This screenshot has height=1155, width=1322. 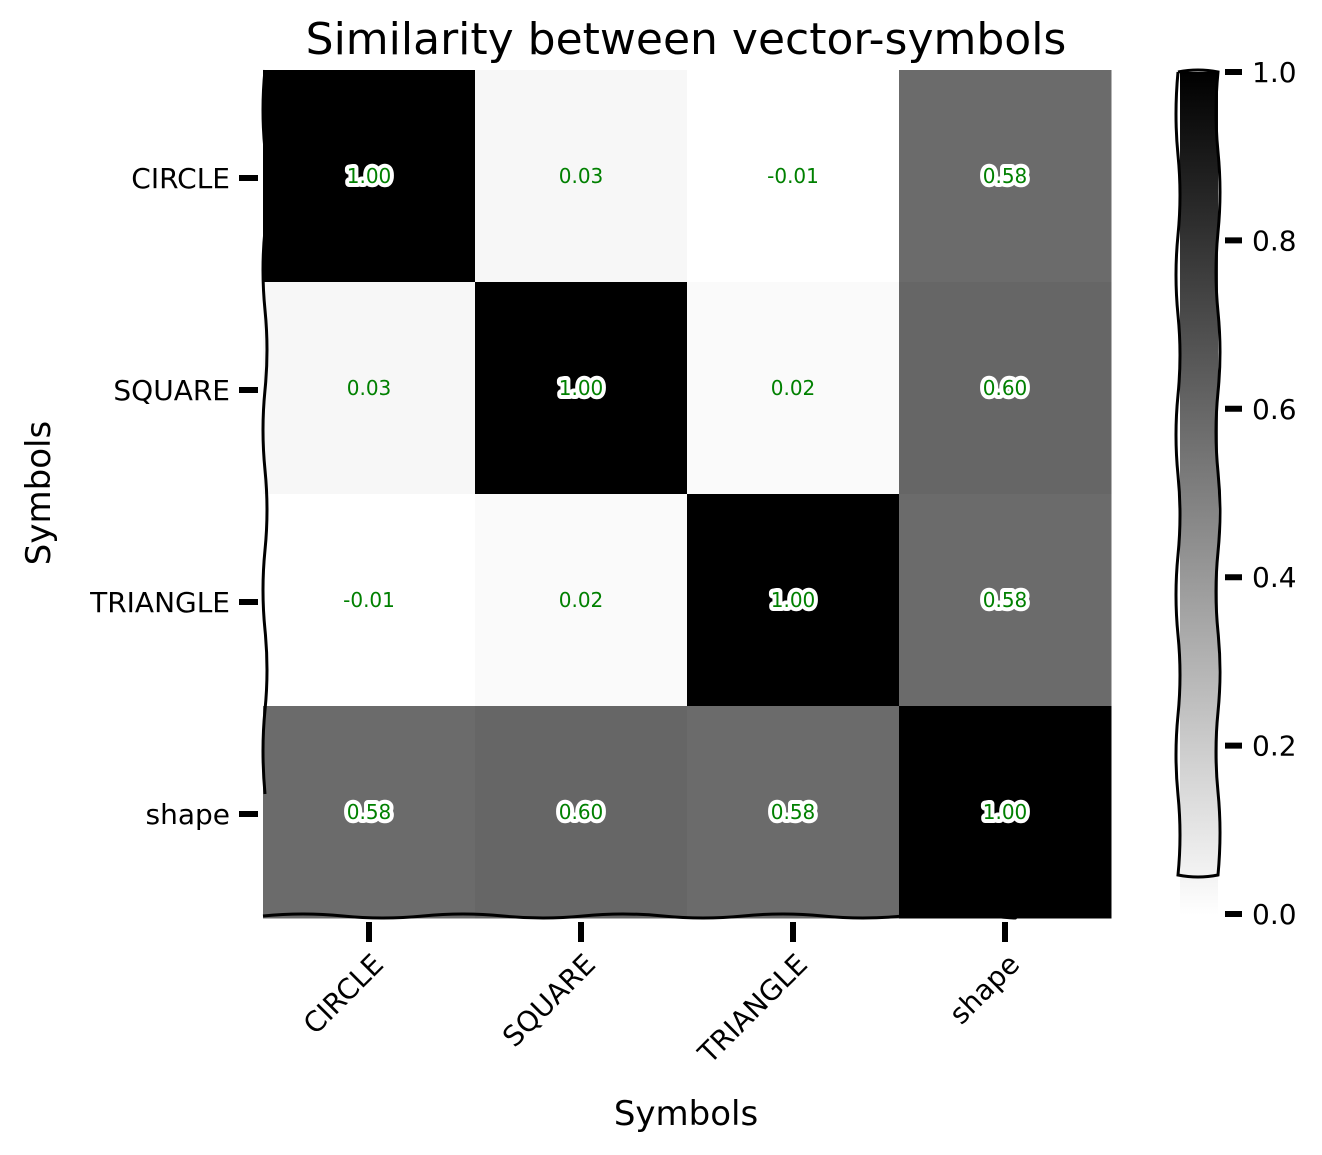 What do you see at coordinates (752, 1009) in the screenshot?
I see `x-tick-label: TRIANGLE` at bounding box center [752, 1009].